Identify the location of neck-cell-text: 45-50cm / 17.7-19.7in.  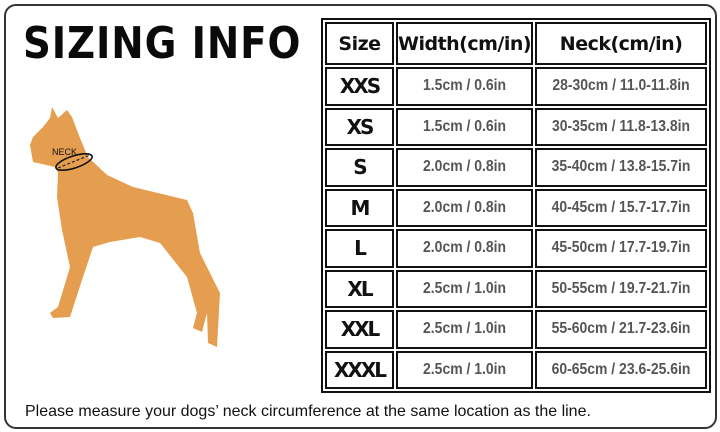
(621, 248).